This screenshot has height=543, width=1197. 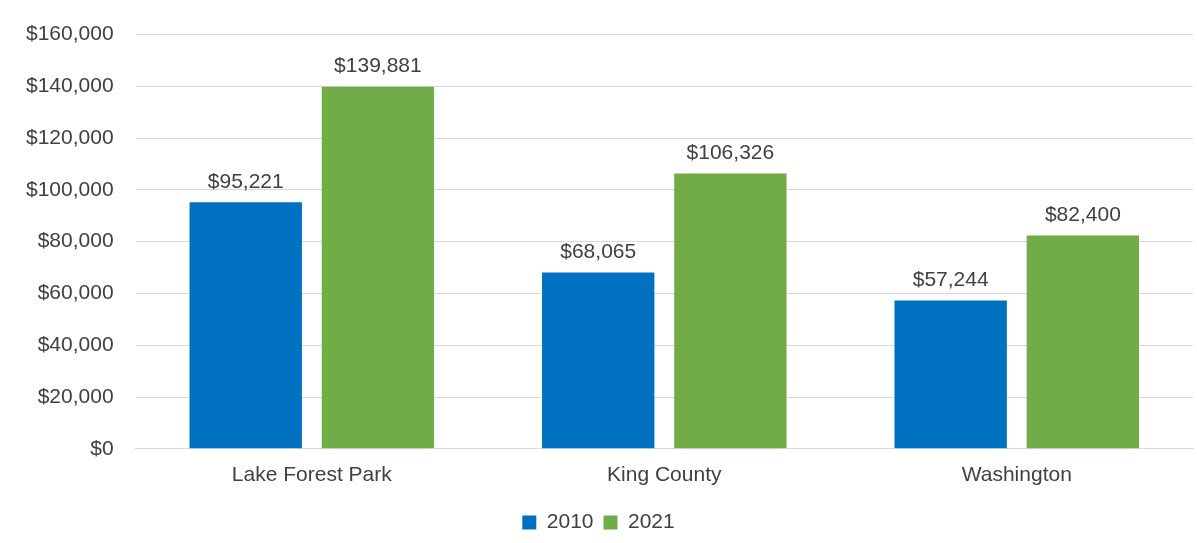 I want to click on y-tick-label: $20,000, so click(x=75, y=395).